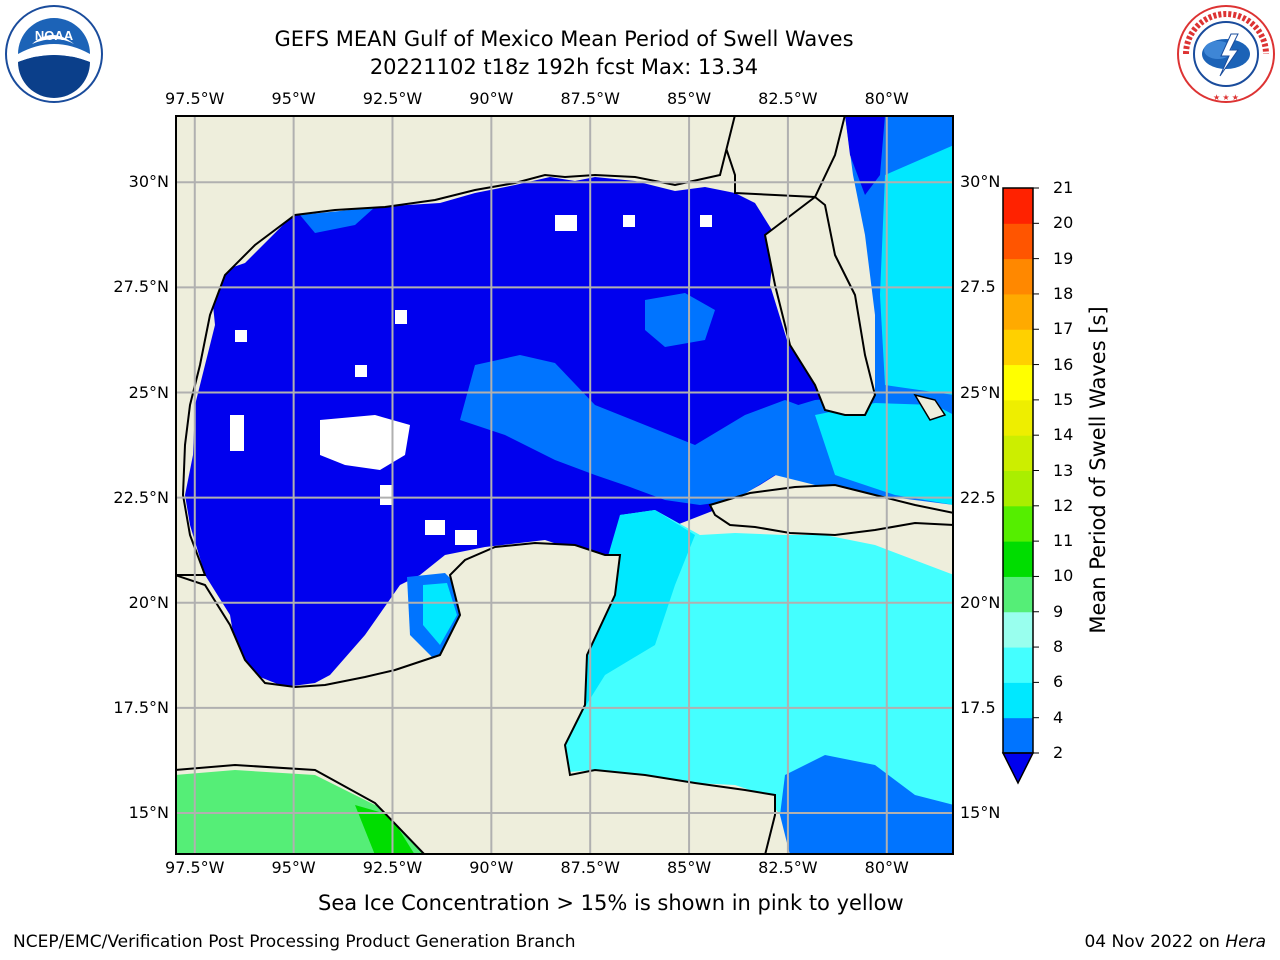  What do you see at coordinates (148, 182) in the screenshot?
I see `left-lat-label: 30°N` at bounding box center [148, 182].